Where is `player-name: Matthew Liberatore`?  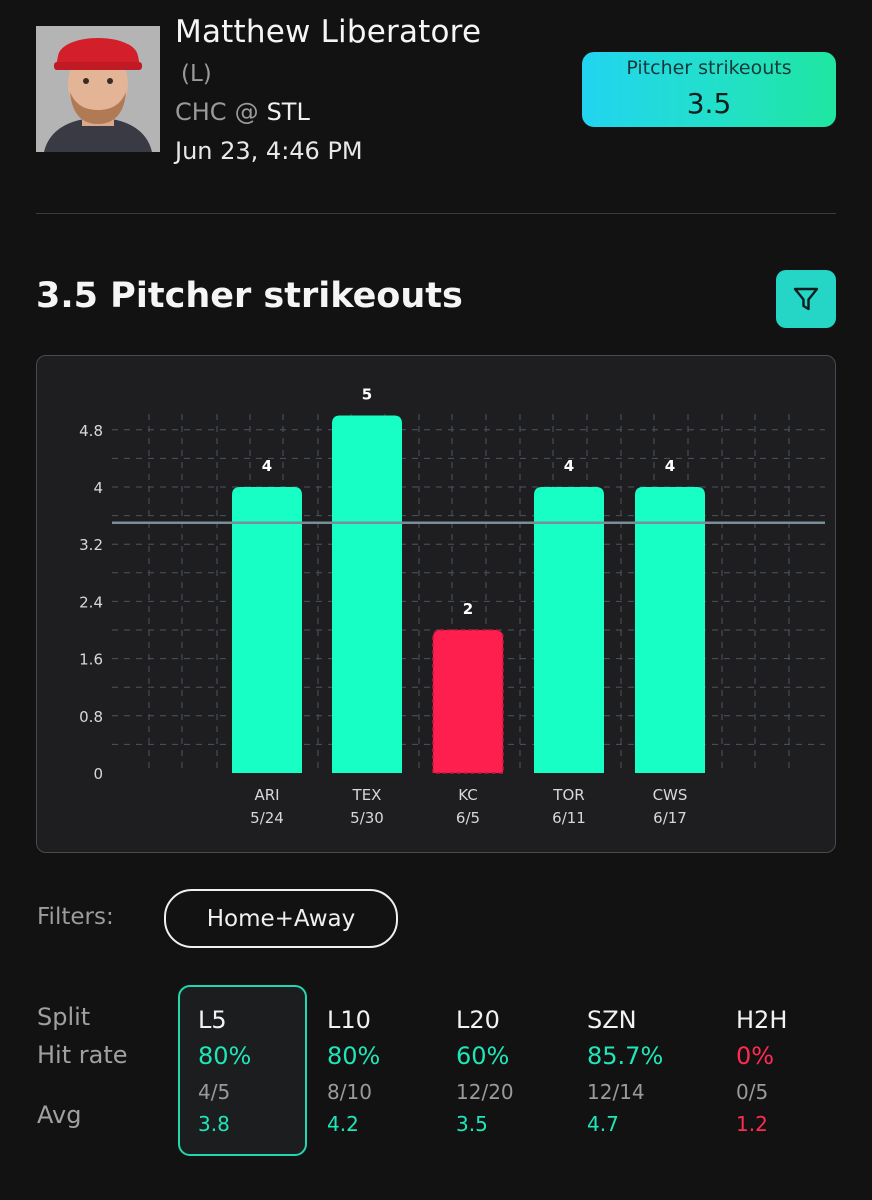 player-name: Matthew Liberatore is located at coordinates (328, 32).